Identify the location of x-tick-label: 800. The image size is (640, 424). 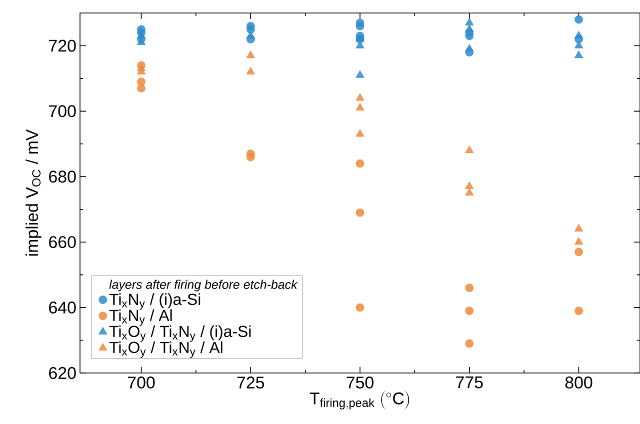
(578, 382).